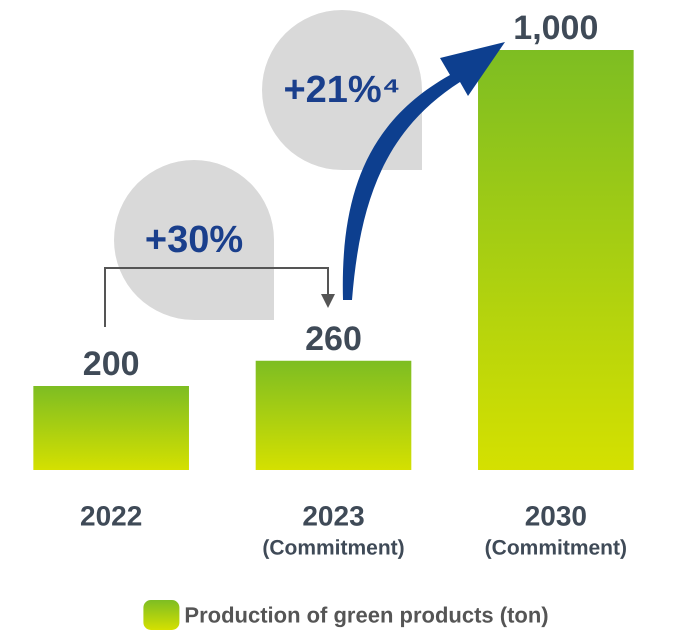  I want to click on x-tick-label: 2030 (Commitment), so click(555, 530).